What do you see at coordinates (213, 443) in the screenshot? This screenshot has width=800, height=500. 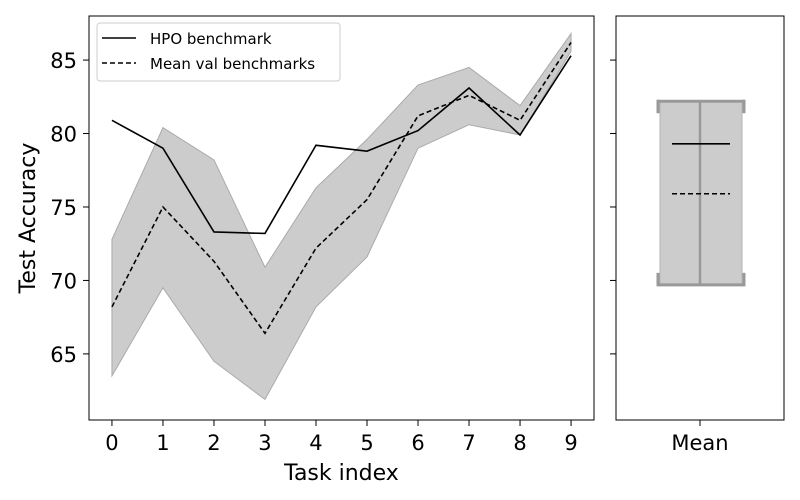 I see `x-tick-label: 2` at bounding box center [213, 443].